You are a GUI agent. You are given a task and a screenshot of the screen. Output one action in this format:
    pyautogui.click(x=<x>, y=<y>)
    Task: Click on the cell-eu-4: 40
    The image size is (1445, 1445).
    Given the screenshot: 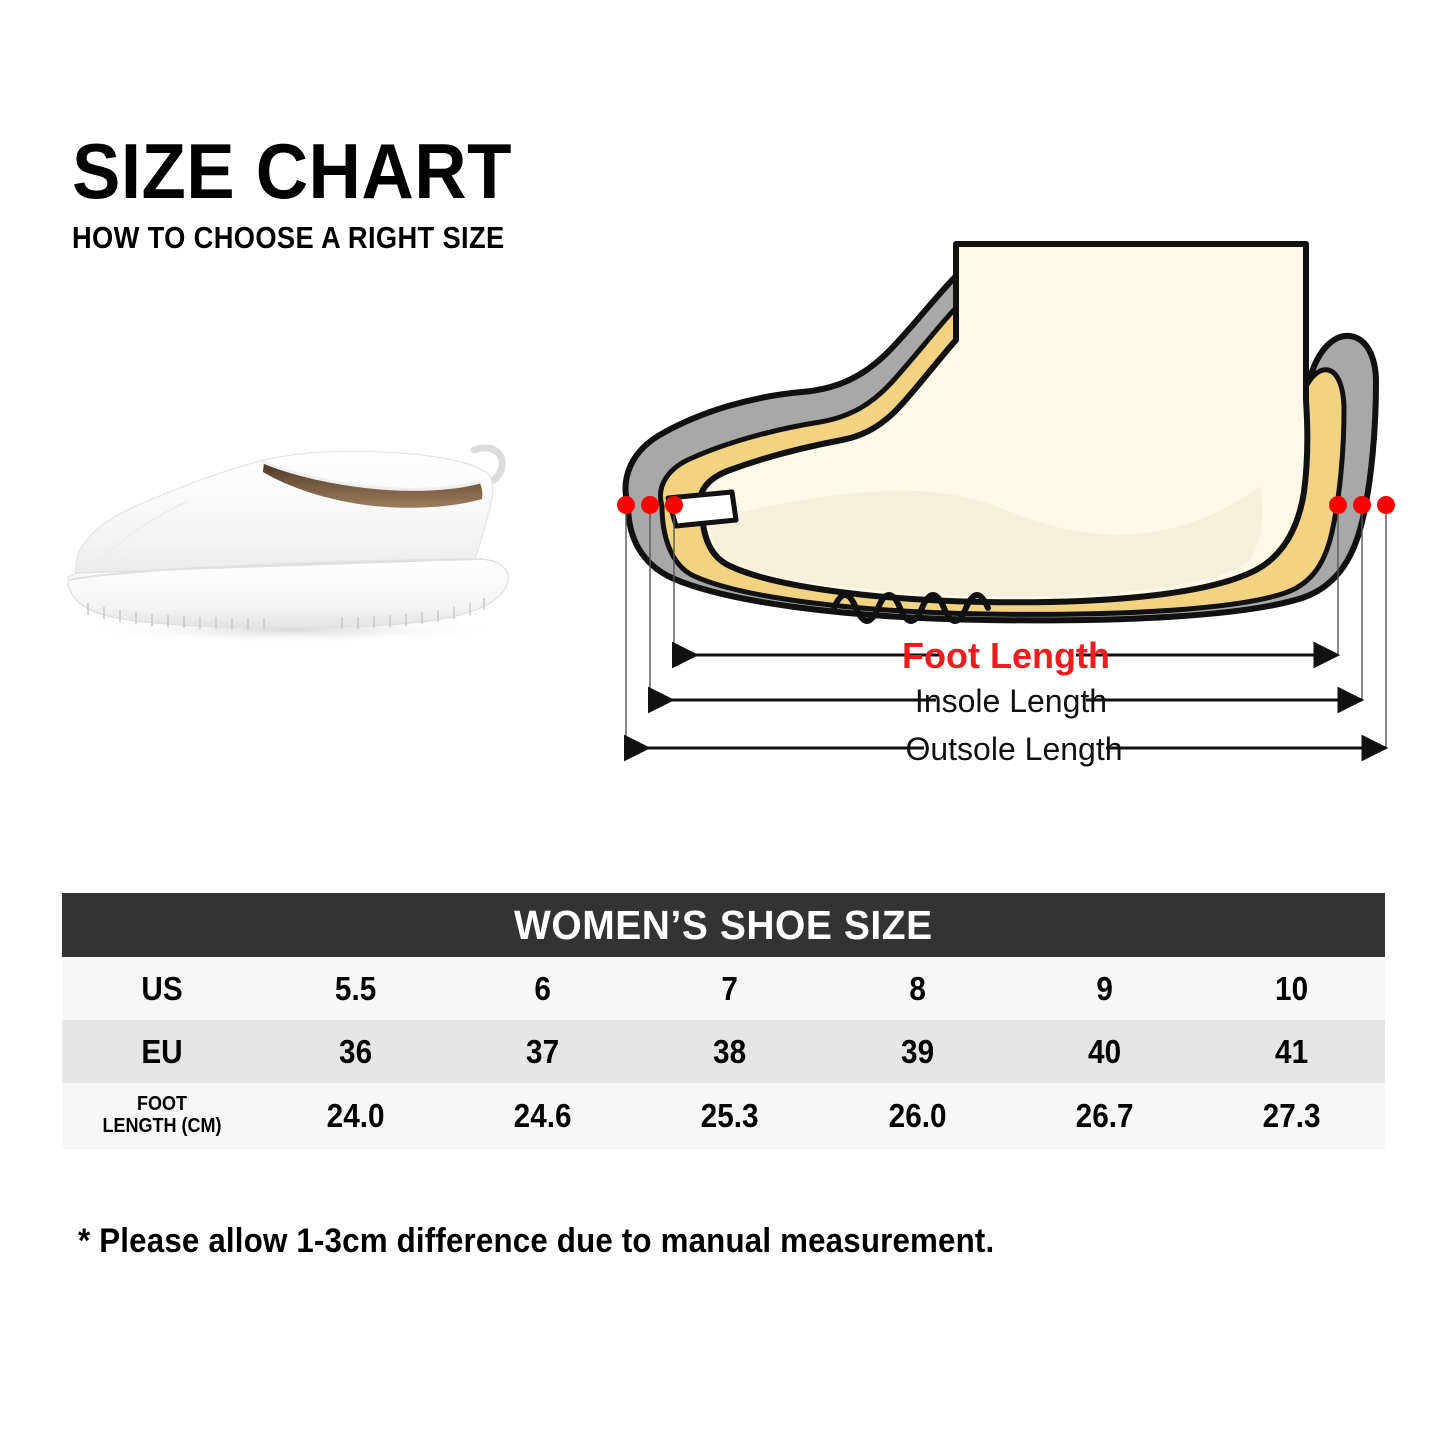 What is the action you would take?
    pyautogui.click(x=1104, y=1051)
    